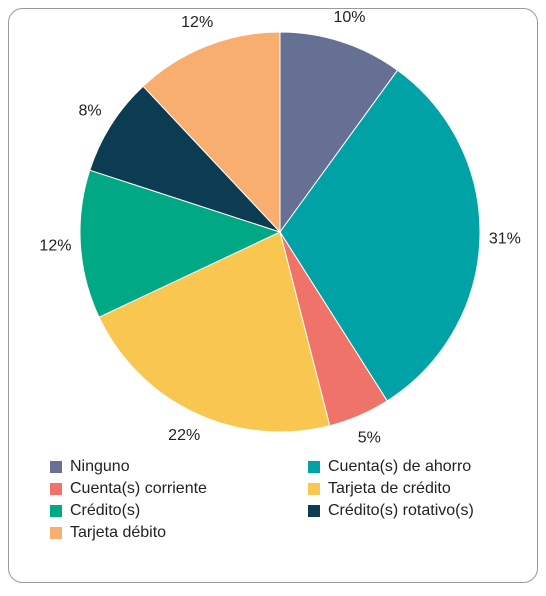  I want to click on legend-label: Cuenta(s) corriente, so click(138, 488).